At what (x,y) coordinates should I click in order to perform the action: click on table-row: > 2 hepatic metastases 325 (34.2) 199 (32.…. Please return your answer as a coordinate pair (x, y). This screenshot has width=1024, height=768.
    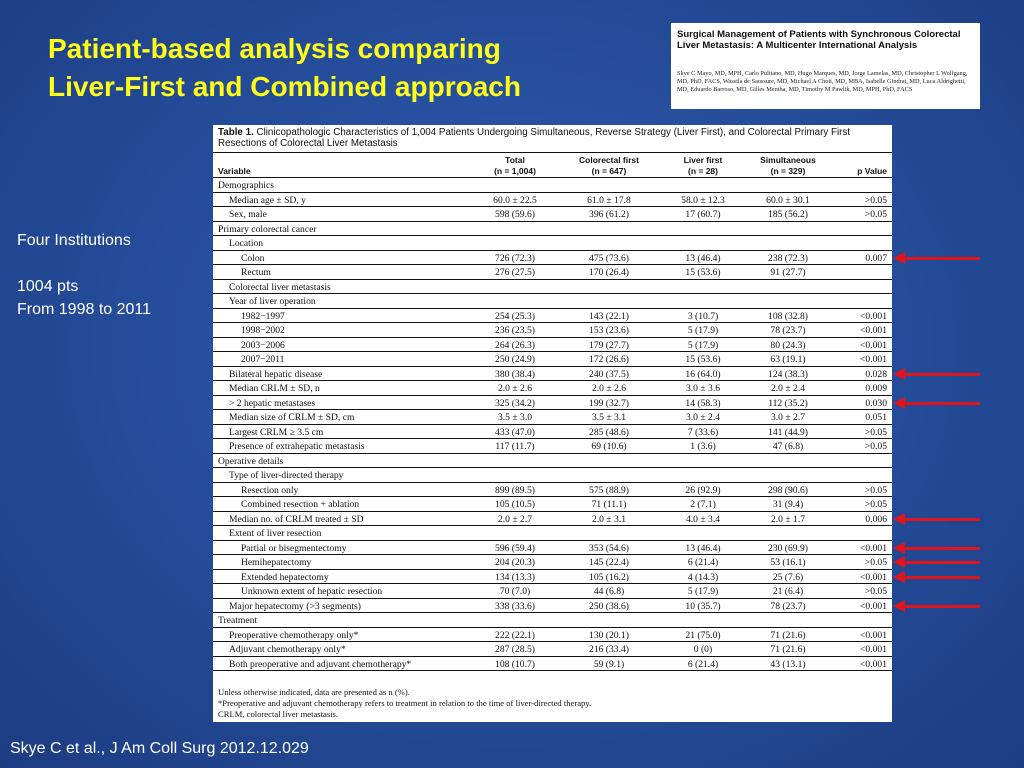
    Looking at the image, I should click on (552, 403).